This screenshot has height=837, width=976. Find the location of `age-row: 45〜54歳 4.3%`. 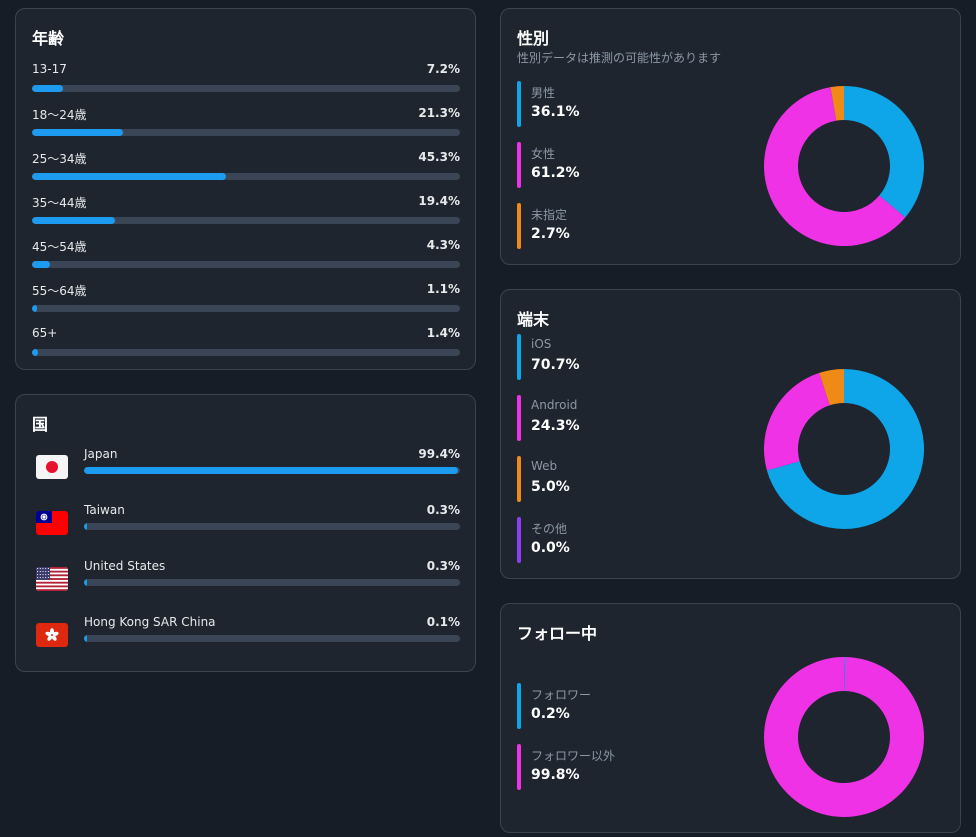

age-row: 45〜54歳 4.3% is located at coordinates (246, 256).